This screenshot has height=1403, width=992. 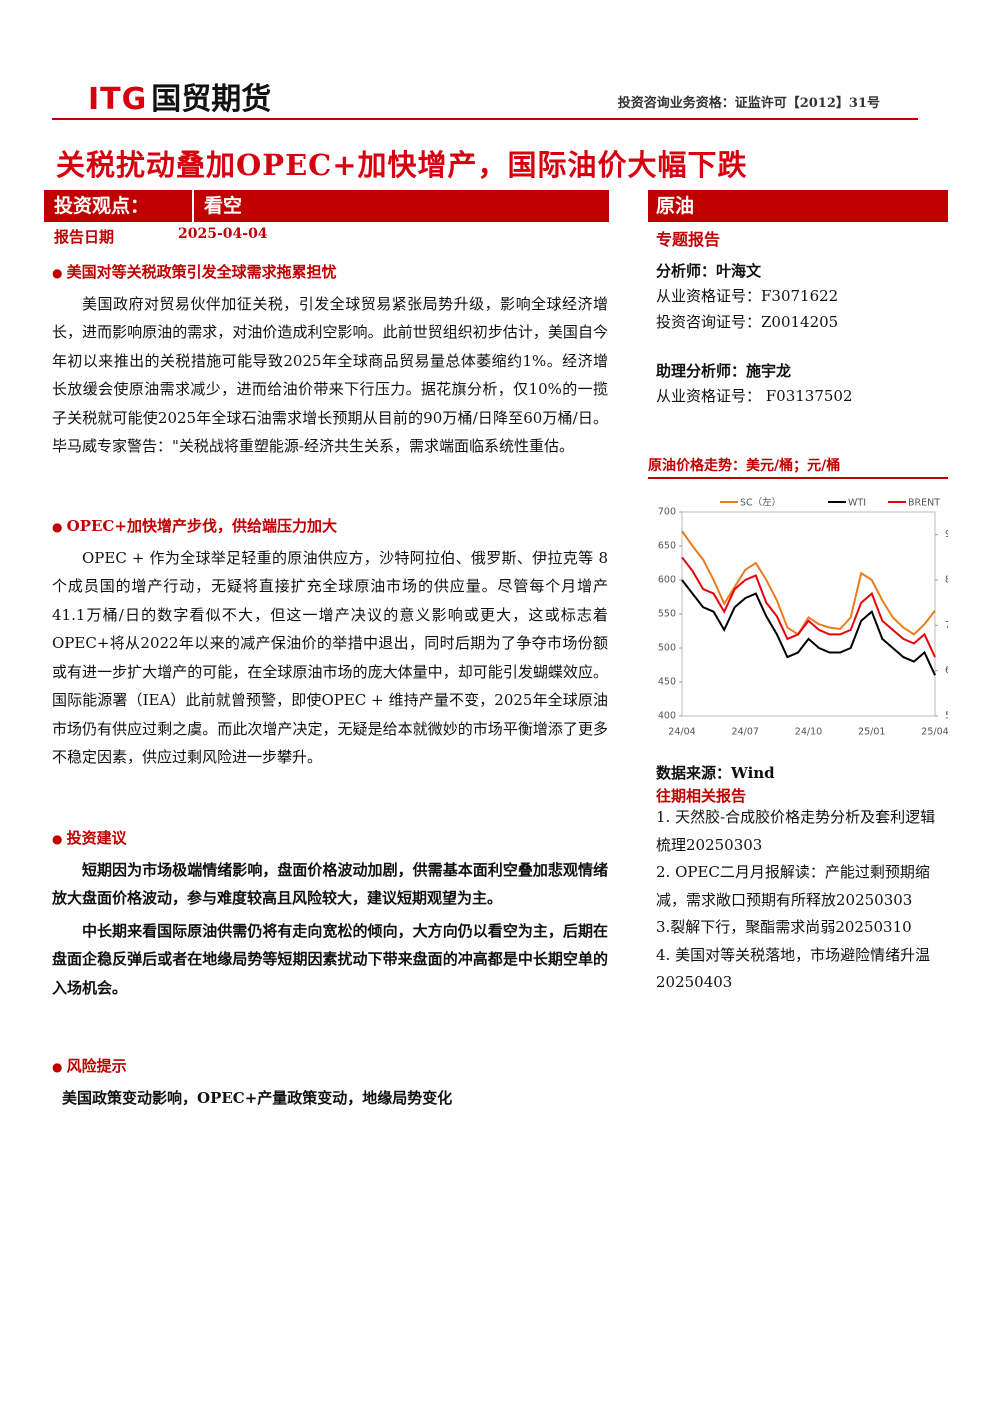 What do you see at coordinates (946, 534) in the screenshot?
I see `y2-tick-label: 95` at bounding box center [946, 534].